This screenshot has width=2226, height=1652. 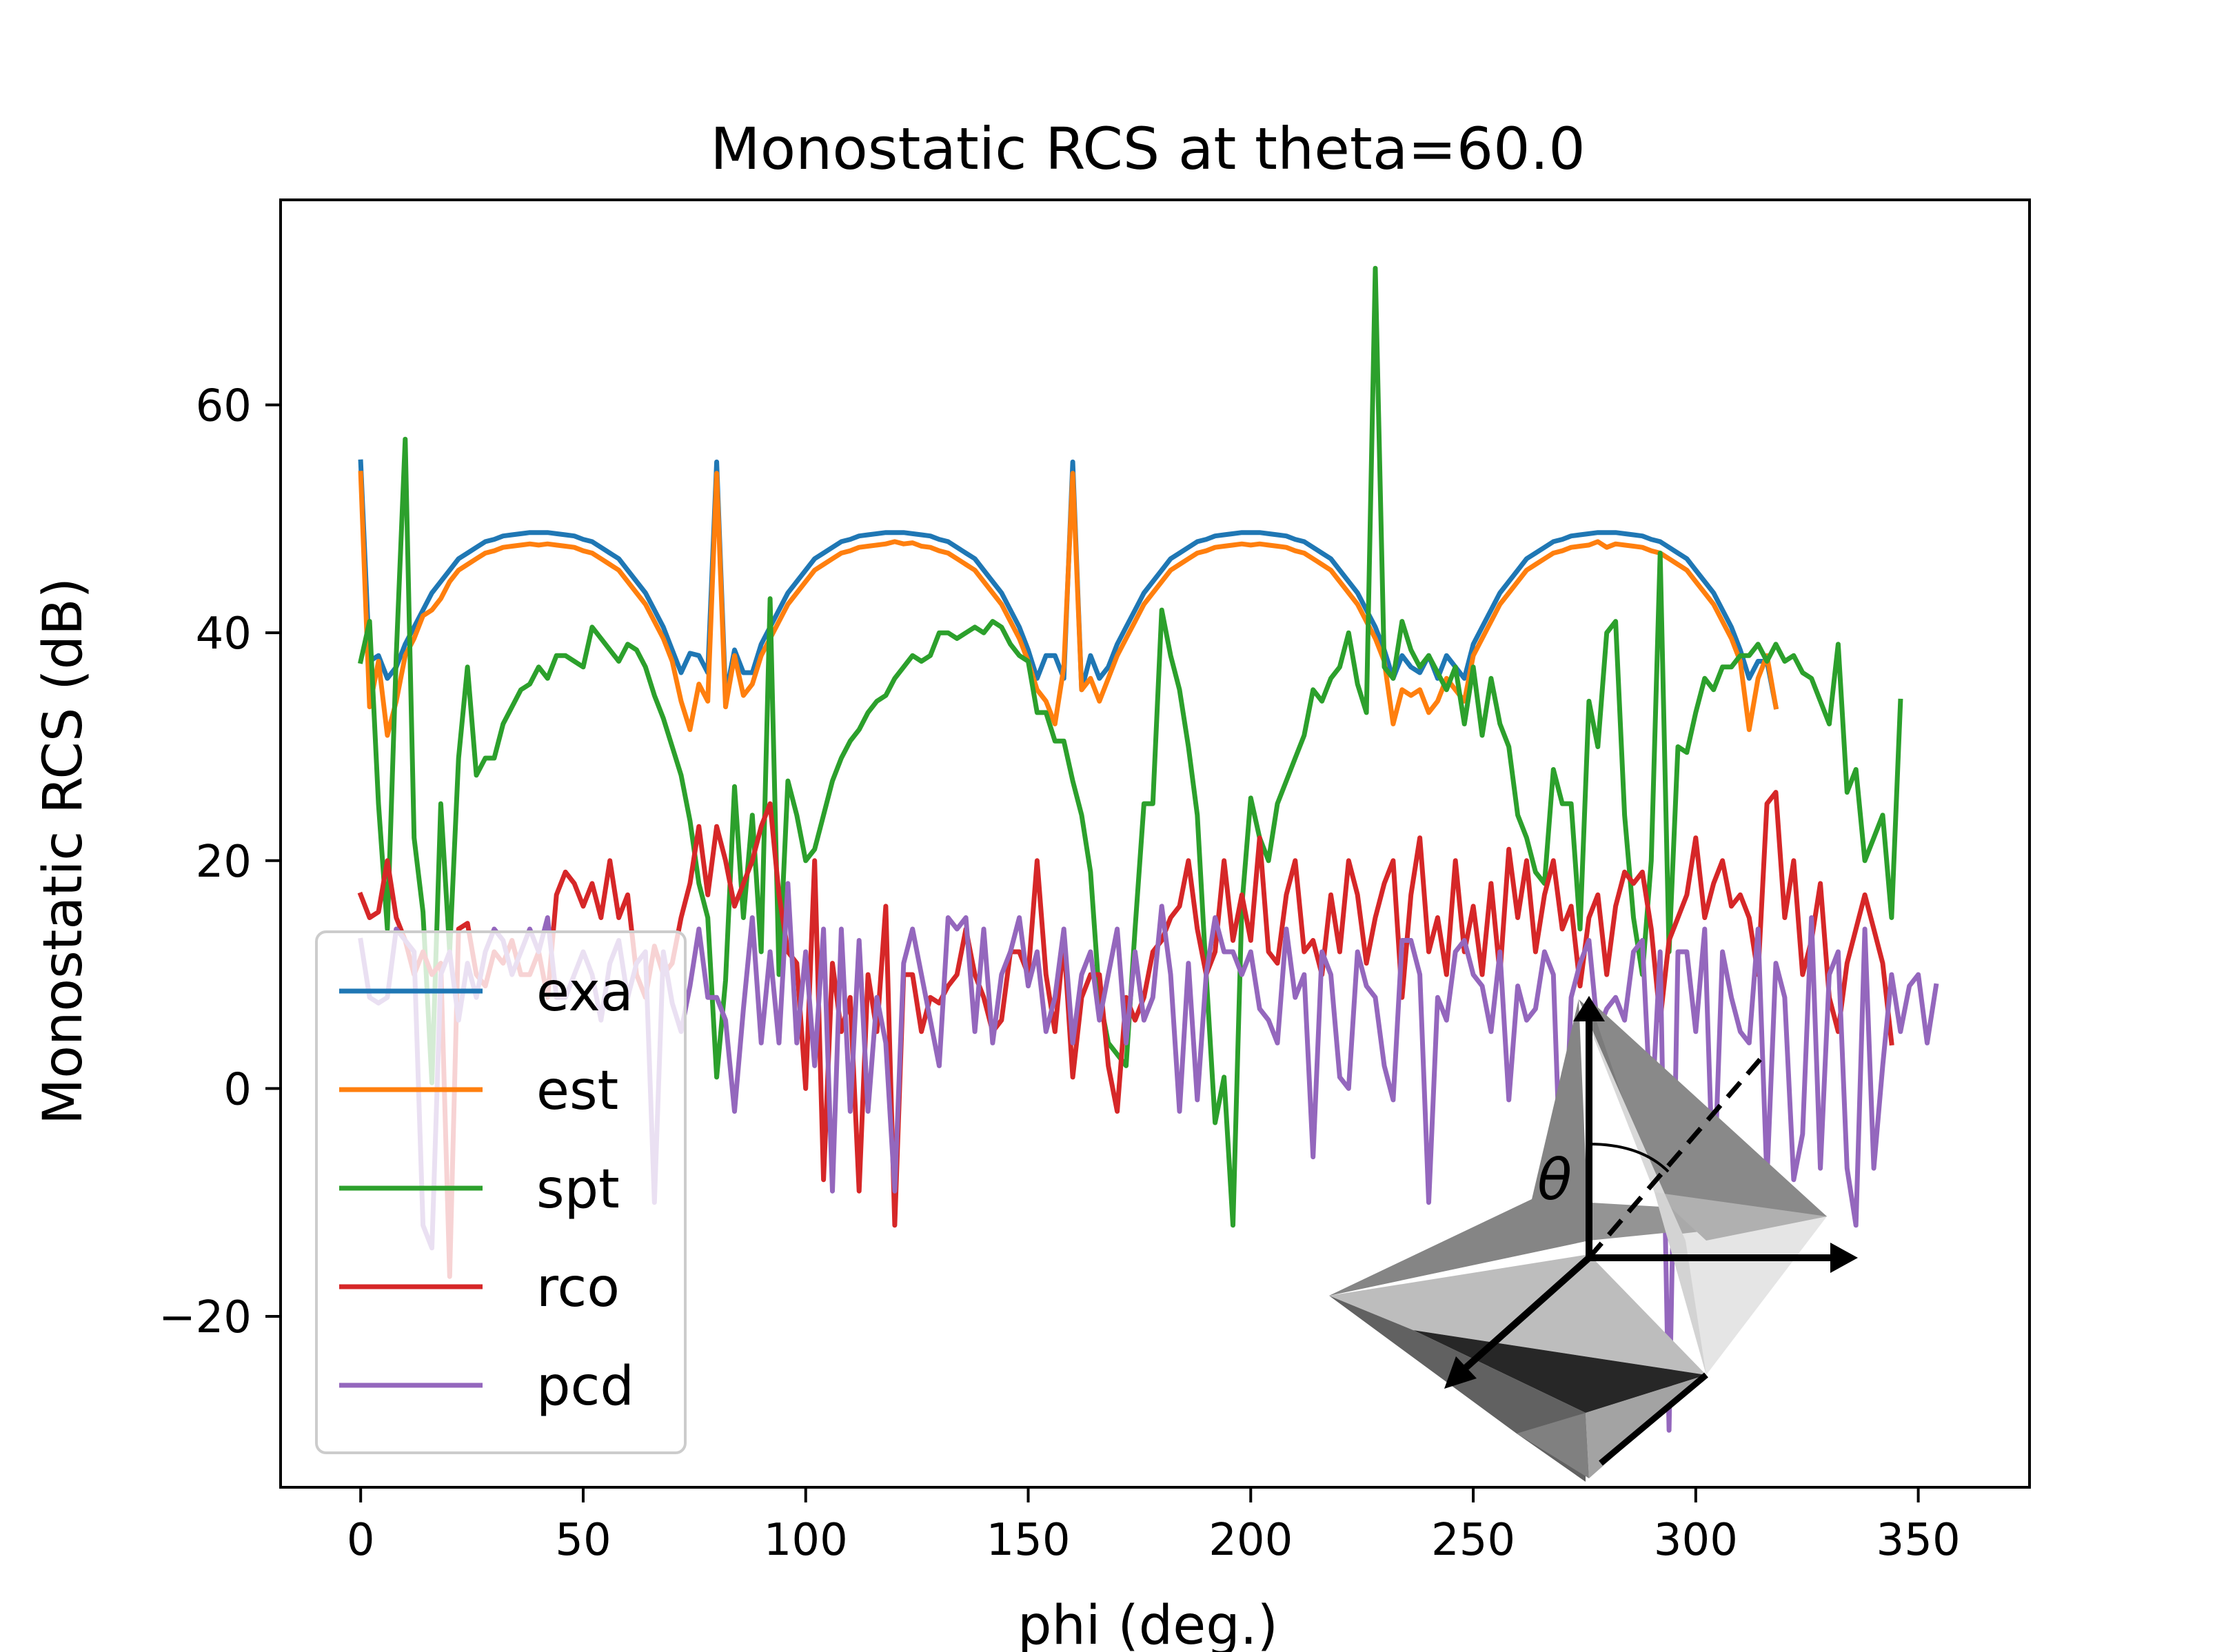 I want to click on octahedron-upper-face-a, so click(x=1459, y=1148).